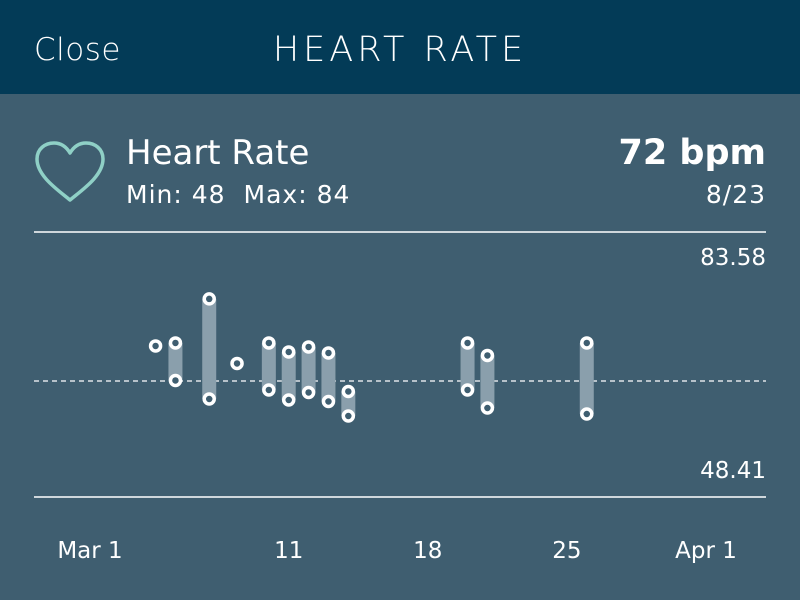  What do you see at coordinates (218, 153) in the screenshot?
I see `metric-name: Heart Rate` at bounding box center [218, 153].